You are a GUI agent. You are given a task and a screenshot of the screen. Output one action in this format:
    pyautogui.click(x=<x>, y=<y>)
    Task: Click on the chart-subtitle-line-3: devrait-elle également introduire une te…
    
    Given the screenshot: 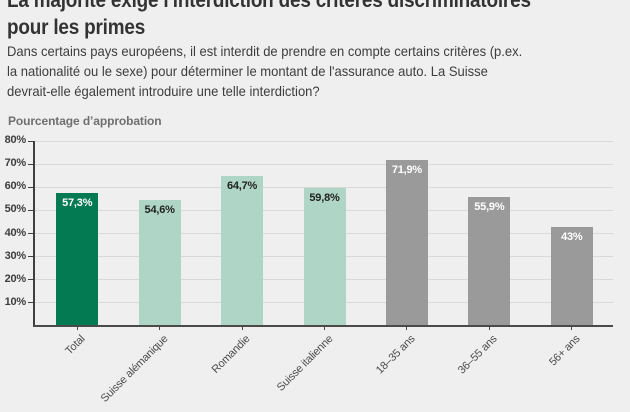 What is the action you would take?
    pyautogui.click(x=163, y=91)
    